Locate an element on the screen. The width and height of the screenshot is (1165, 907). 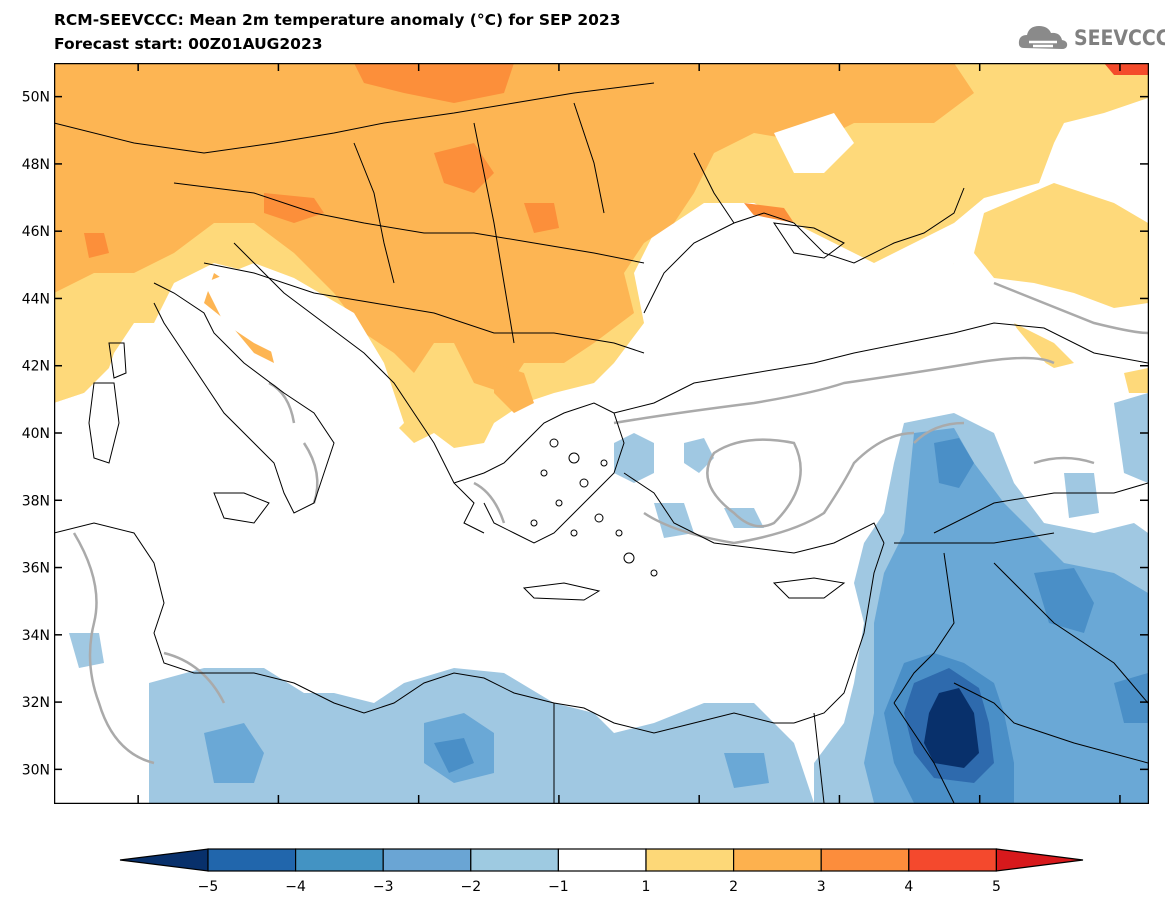
anomaly-region-m2-egypt is located at coordinates (746, 770).